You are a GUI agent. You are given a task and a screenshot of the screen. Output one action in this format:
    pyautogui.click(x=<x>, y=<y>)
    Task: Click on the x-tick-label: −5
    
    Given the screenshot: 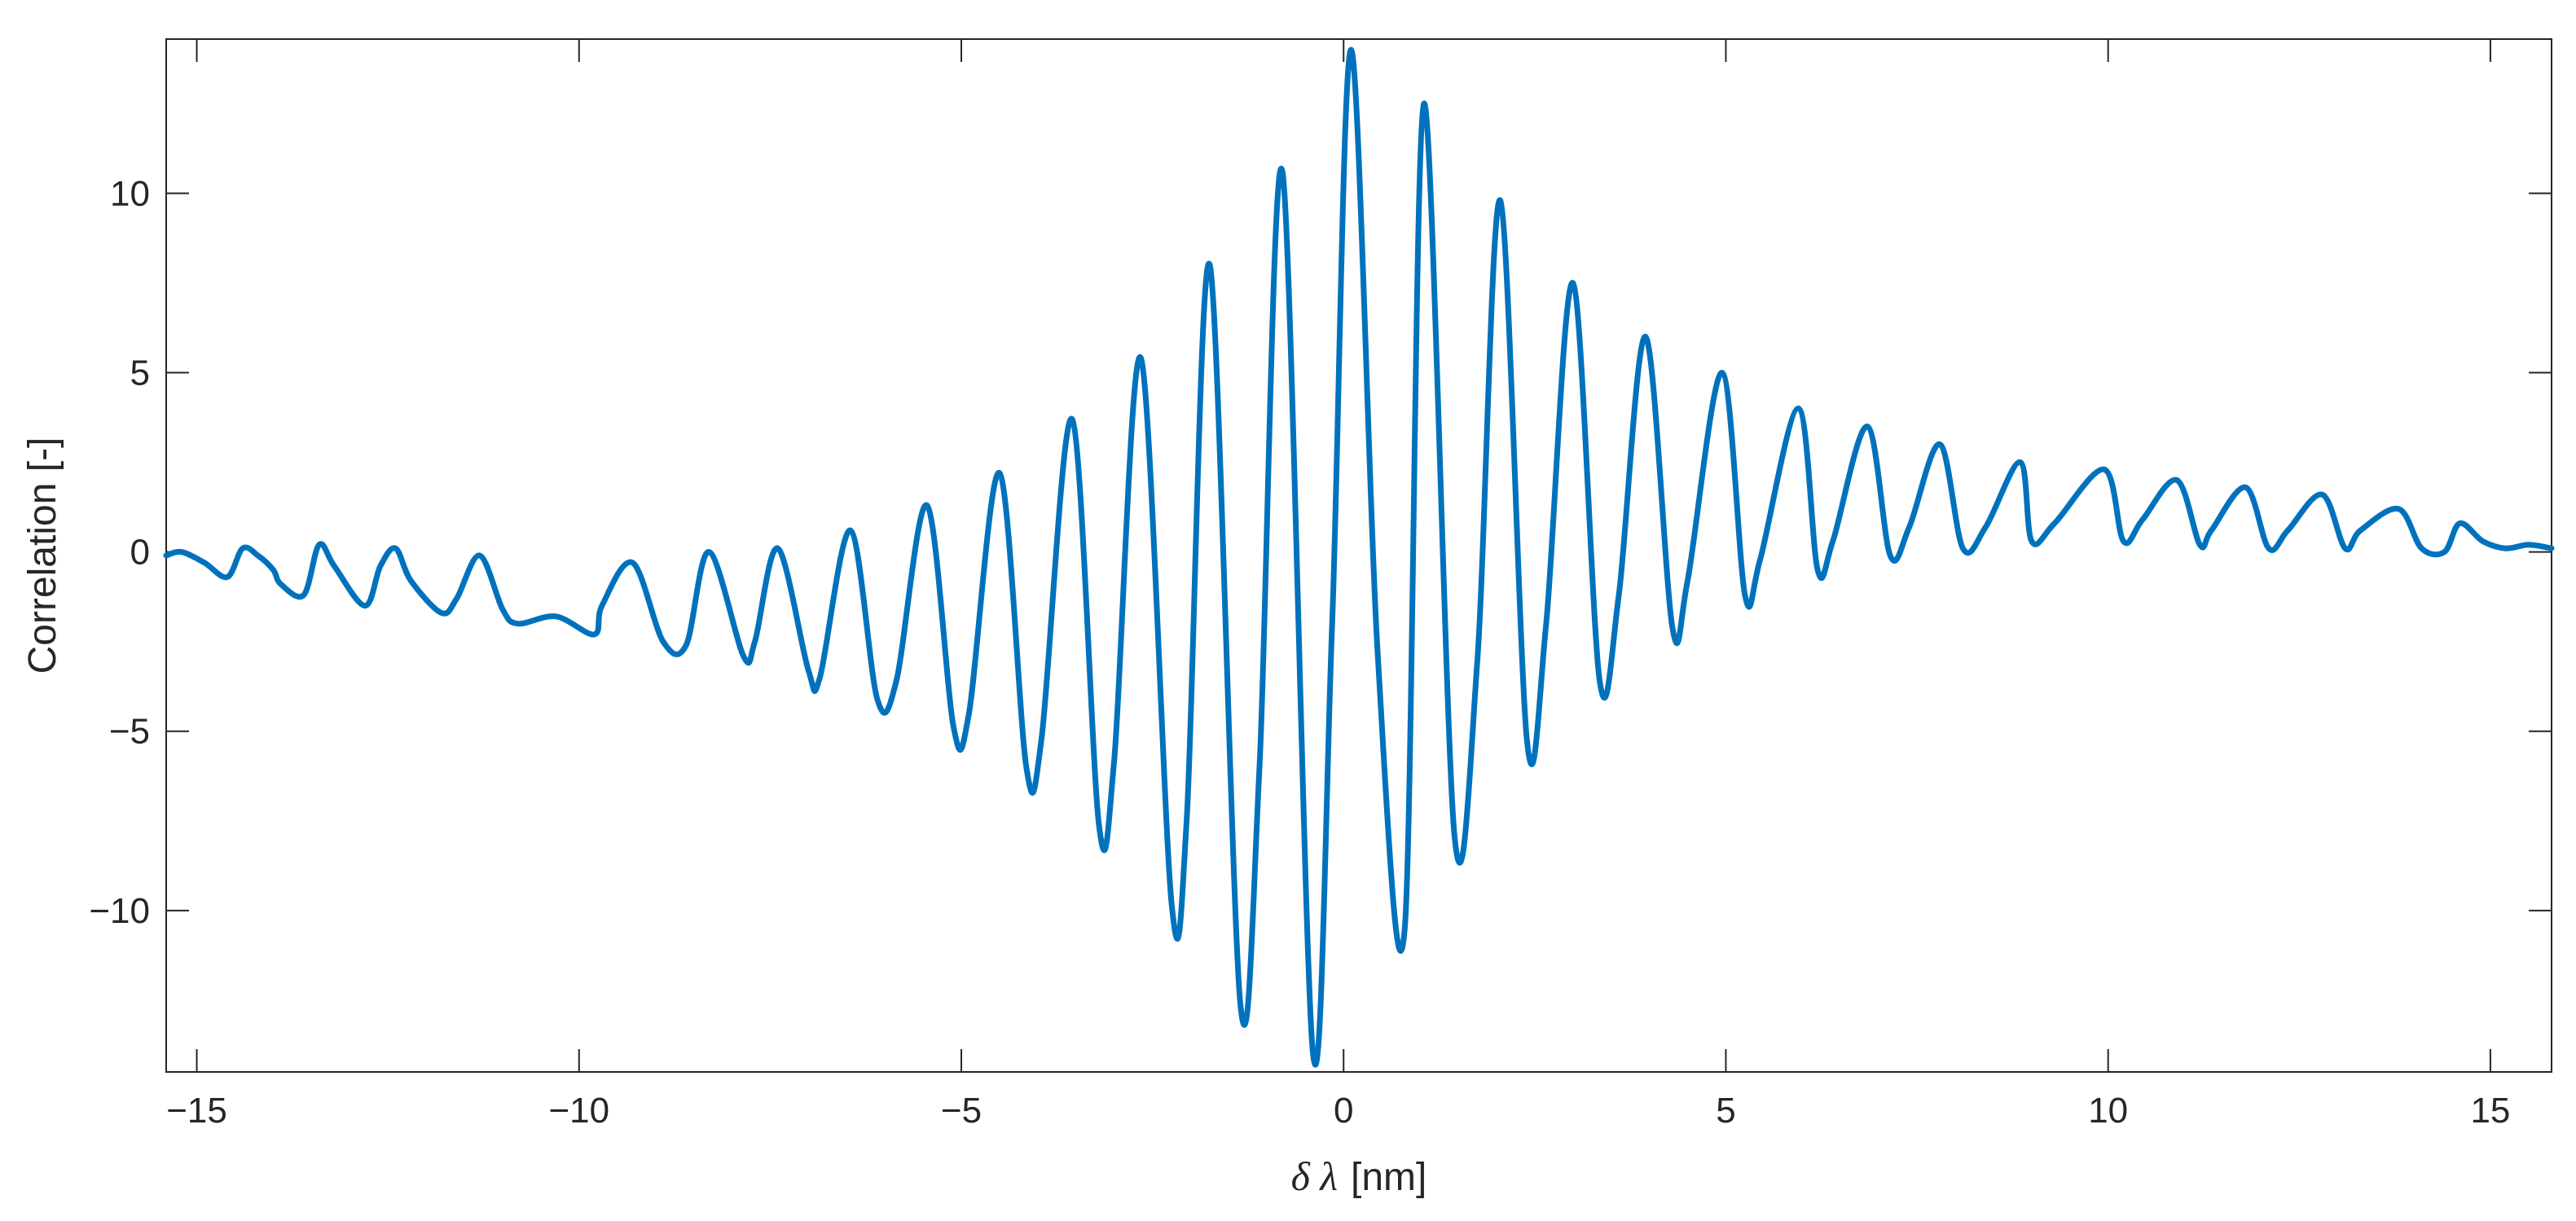 What is the action you would take?
    pyautogui.click(x=961, y=1111)
    